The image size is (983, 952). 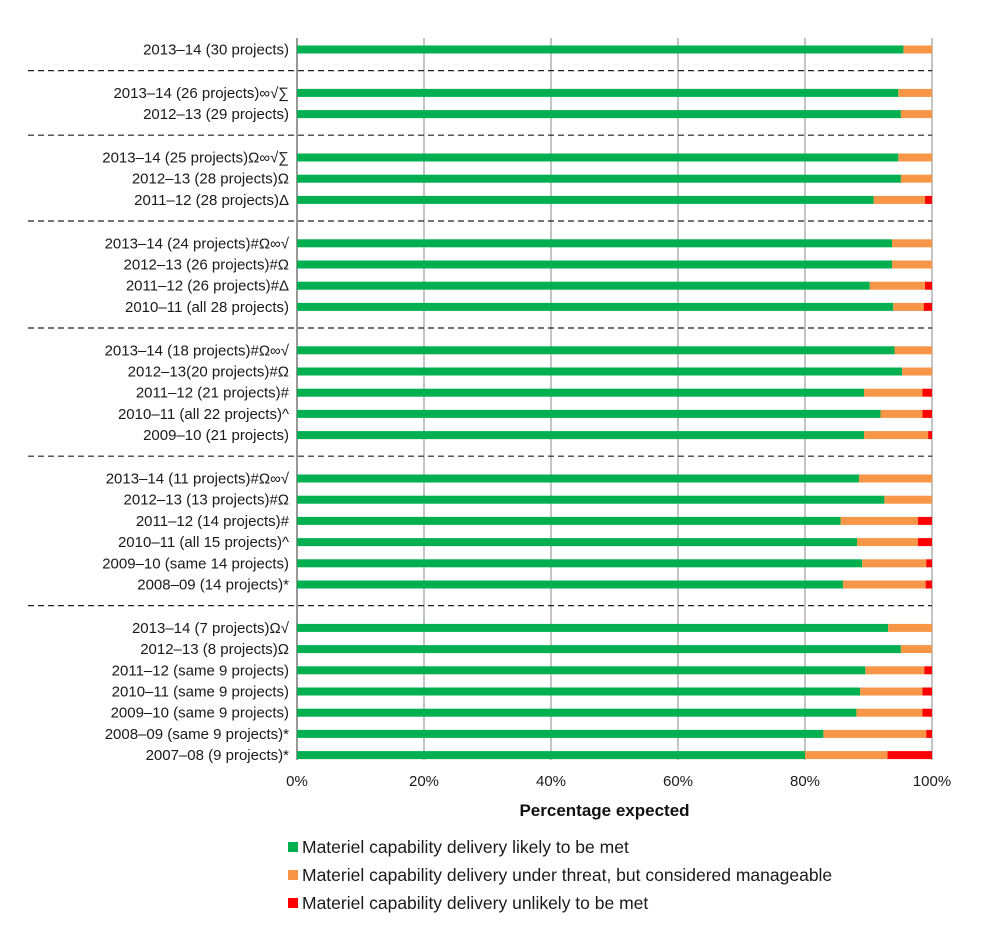 What do you see at coordinates (216, 435) in the screenshot?
I see `category-label: 2009–10 (21 projects)` at bounding box center [216, 435].